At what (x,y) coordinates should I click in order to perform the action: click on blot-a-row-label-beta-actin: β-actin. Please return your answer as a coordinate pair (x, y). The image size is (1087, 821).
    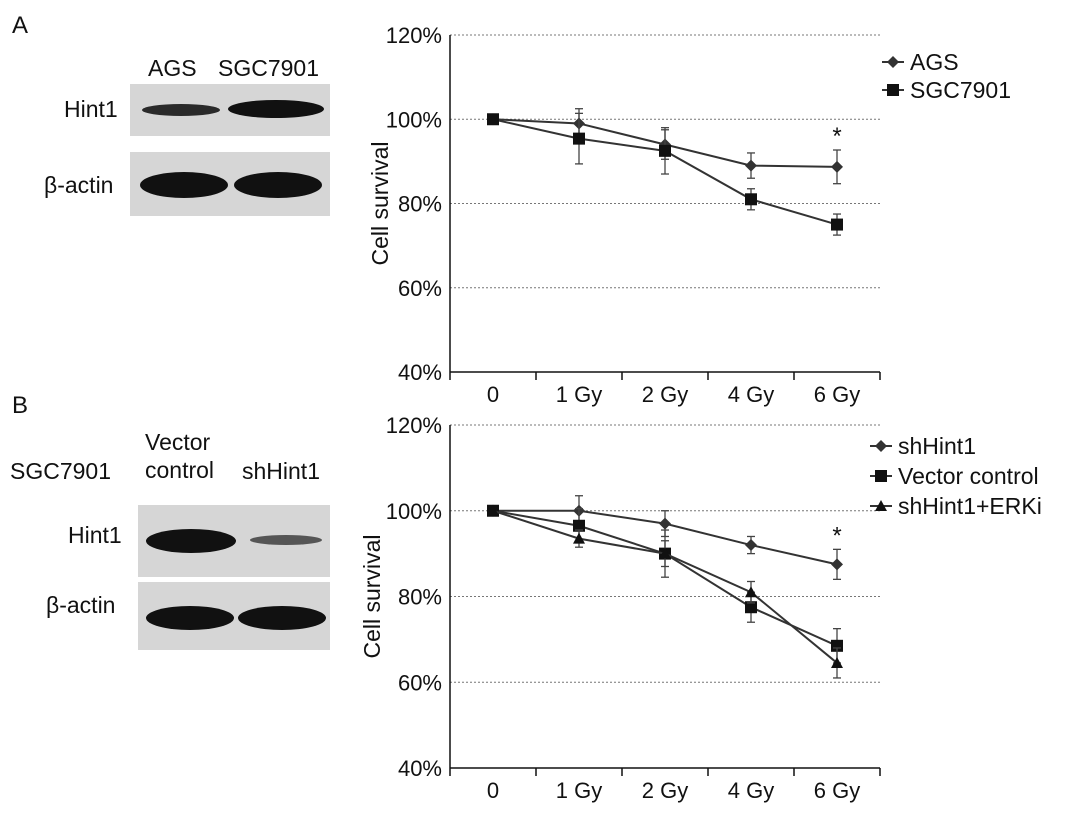
    Looking at the image, I should click on (79, 185).